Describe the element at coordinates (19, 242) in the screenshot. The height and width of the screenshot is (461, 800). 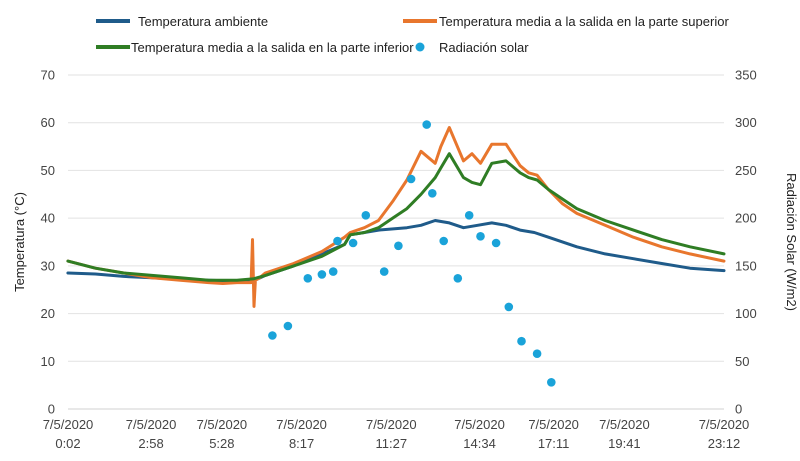
I see `y-left-axis-title: Temperatura (°C)` at that location.